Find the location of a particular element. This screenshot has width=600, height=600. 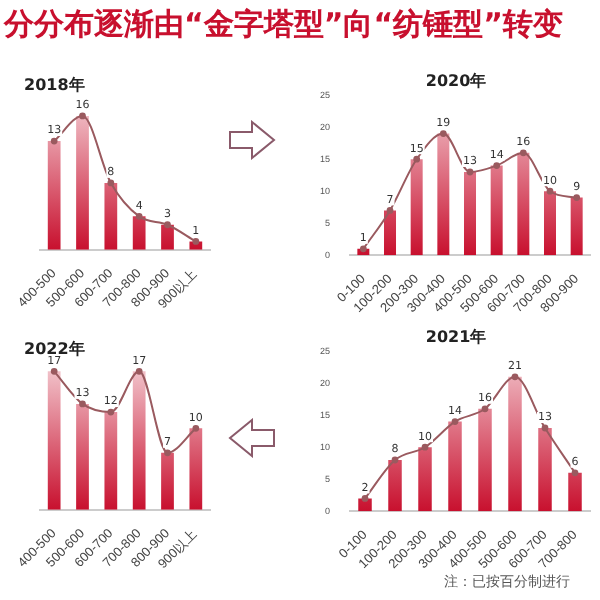

text: 分分布逐渐由“金字塔型”向“纺锤型”转变 is located at coordinates (283, 25).